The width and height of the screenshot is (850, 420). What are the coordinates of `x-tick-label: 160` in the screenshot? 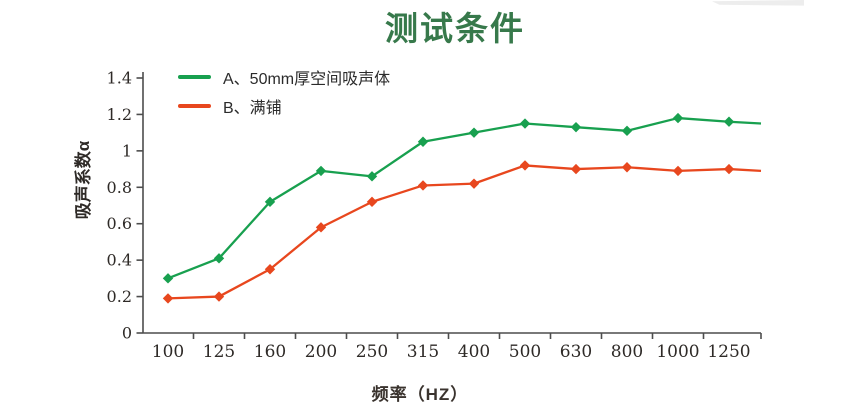 It's located at (270, 352).